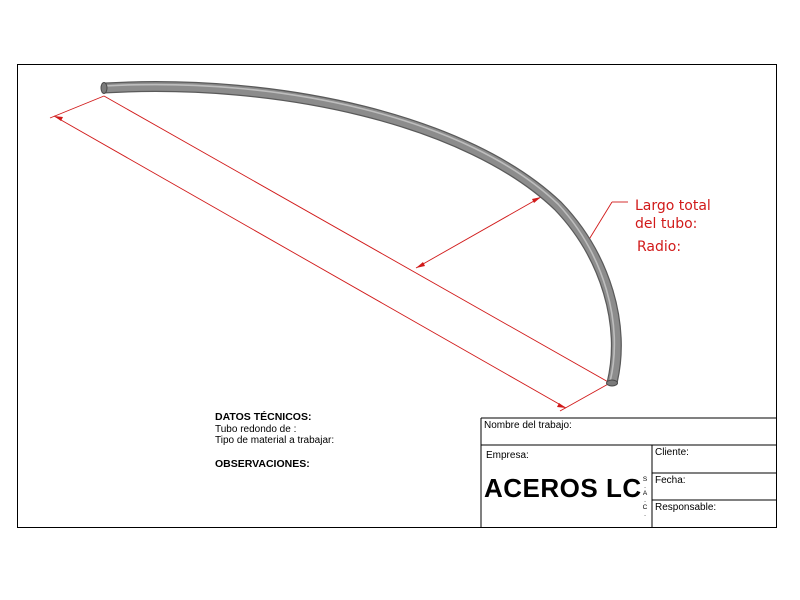 This screenshot has height=600, width=800. I want to click on company-label: Empresa:, so click(507, 455).